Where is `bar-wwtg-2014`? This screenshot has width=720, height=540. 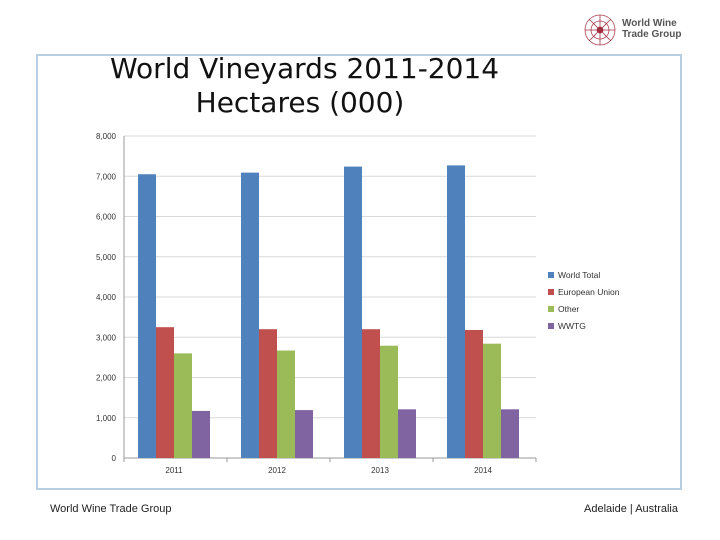
bar-wwtg-2014 is located at coordinates (510, 433).